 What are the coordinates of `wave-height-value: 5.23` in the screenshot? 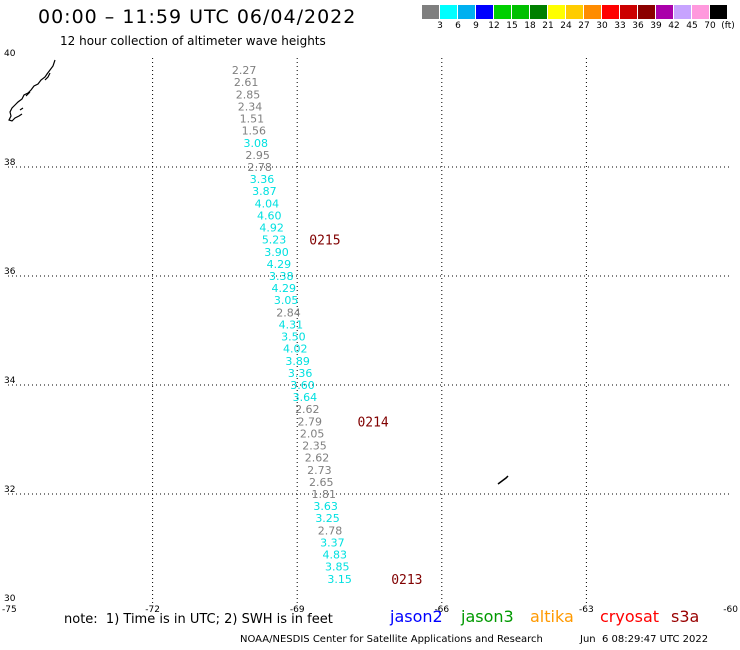 It's located at (274, 239).